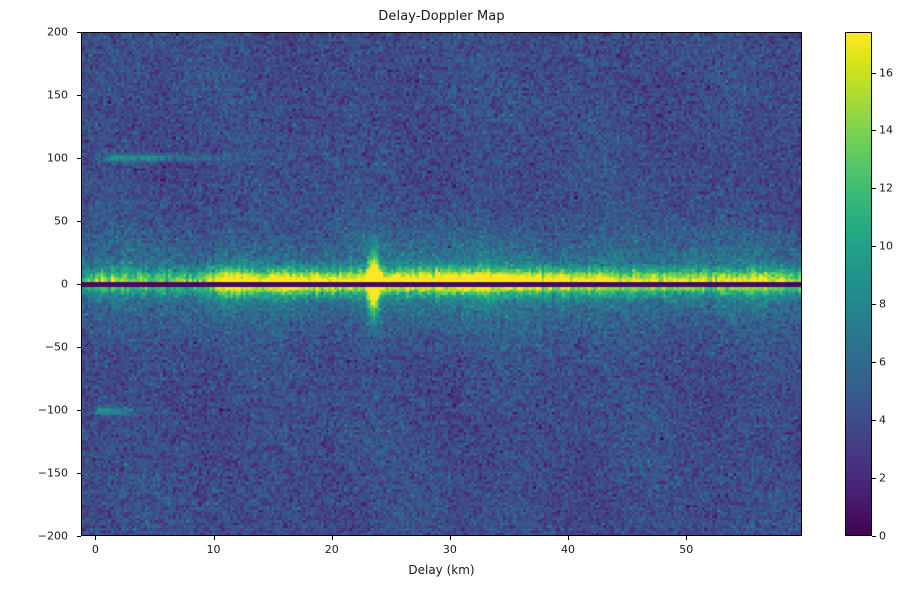 The width and height of the screenshot is (907, 590). Describe the element at coordinates (52, 473) in the screenshot. I see `y-tick-label: −150` at that location.